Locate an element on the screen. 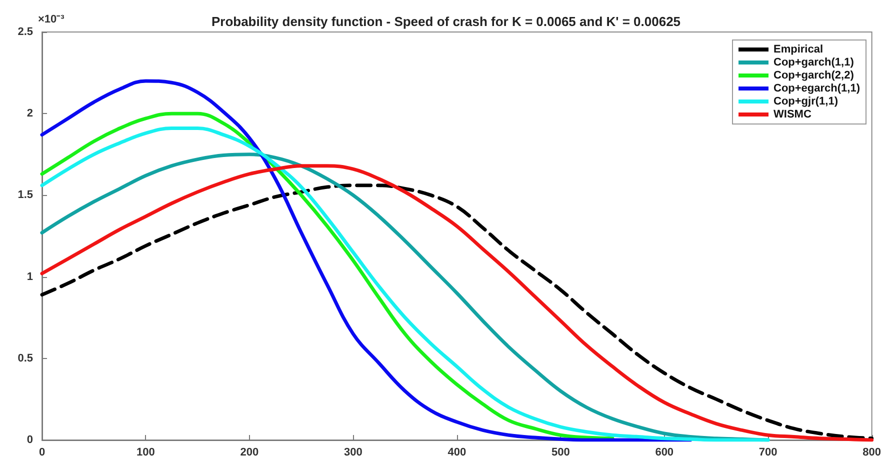  legend-label: WISMC is located at coordinates (793, 114).